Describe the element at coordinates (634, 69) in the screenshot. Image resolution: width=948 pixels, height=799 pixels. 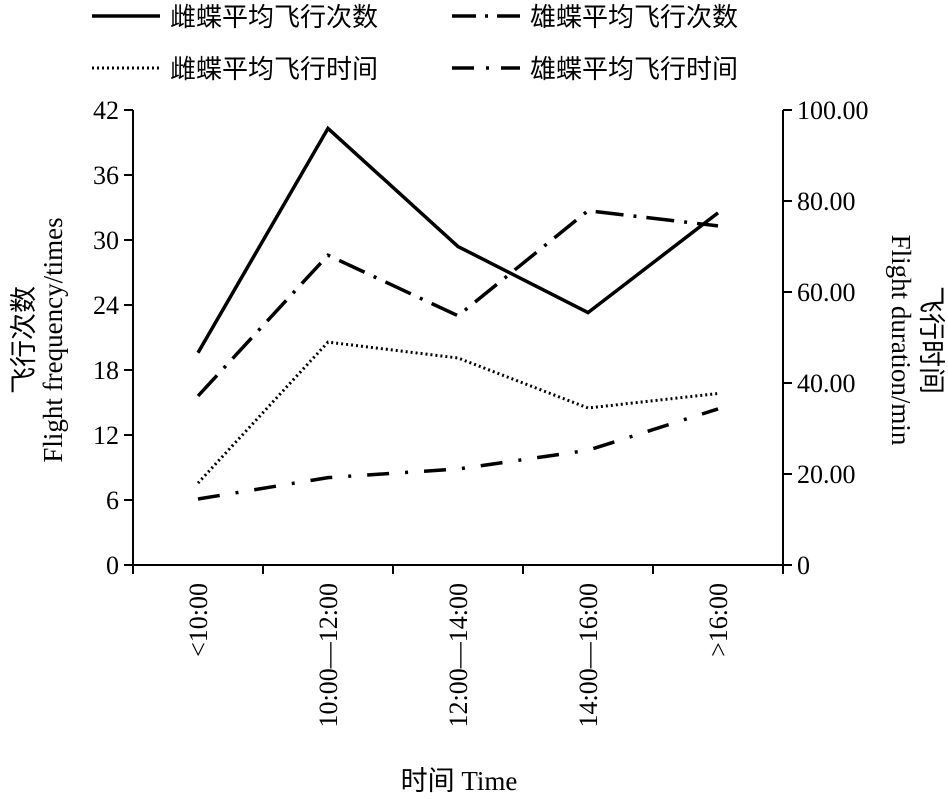
I see `legend-label-4: 雄蝶平均飞行时间` at that location.